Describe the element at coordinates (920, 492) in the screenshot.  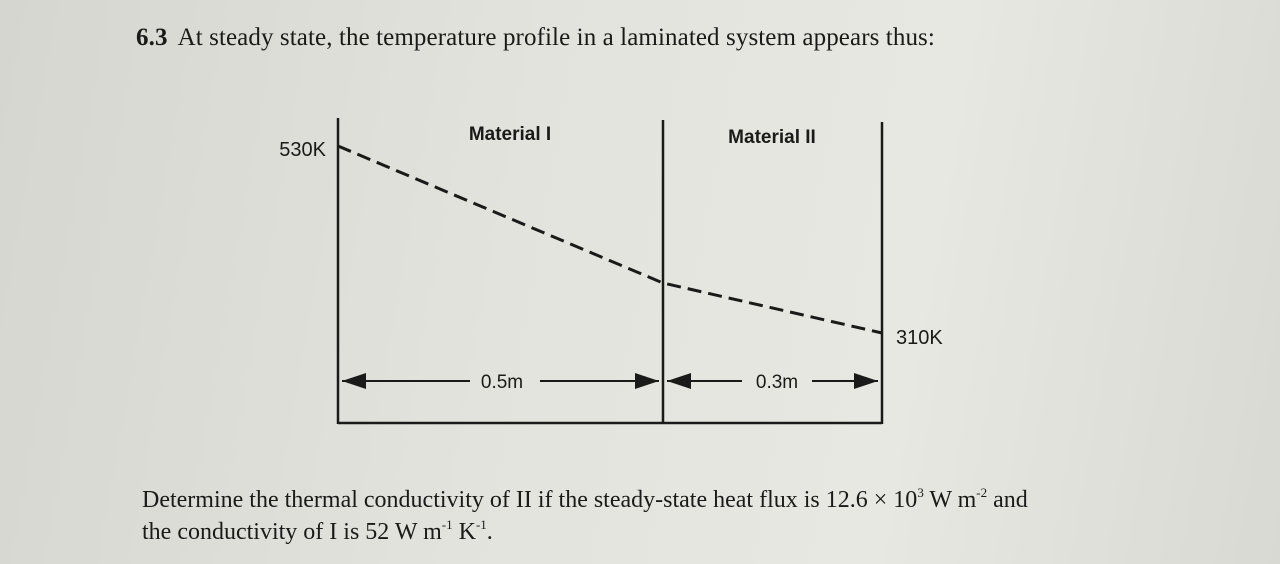
I see `exponent: 3` at that location.